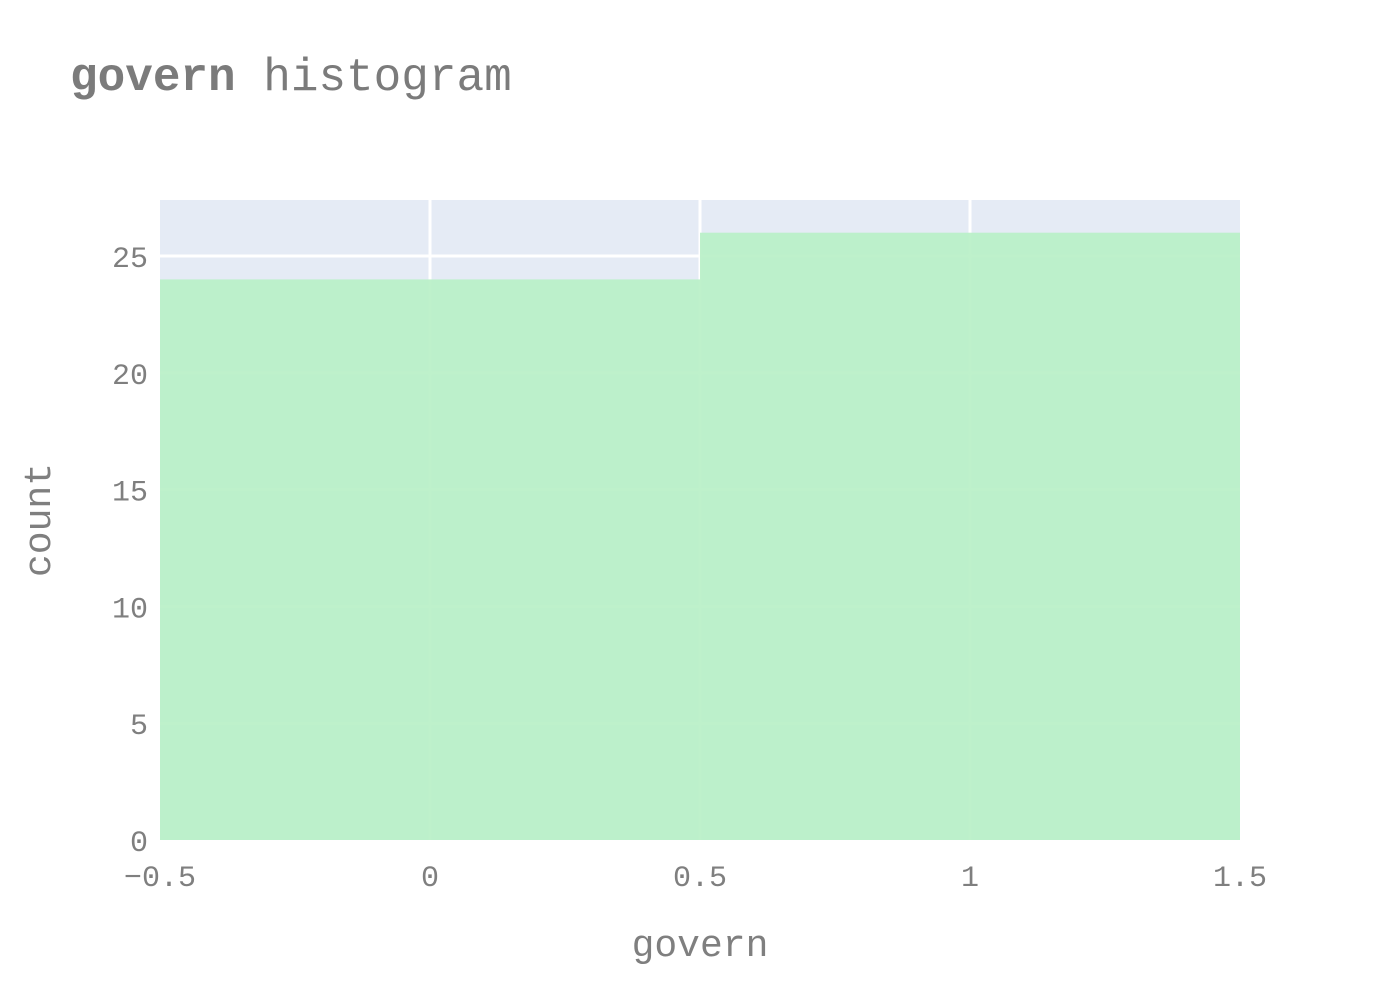 Image resolution: width=1400 pixels, height=1000 pixels. I want to click on chart-title: govern histogram, so click(291, 78).